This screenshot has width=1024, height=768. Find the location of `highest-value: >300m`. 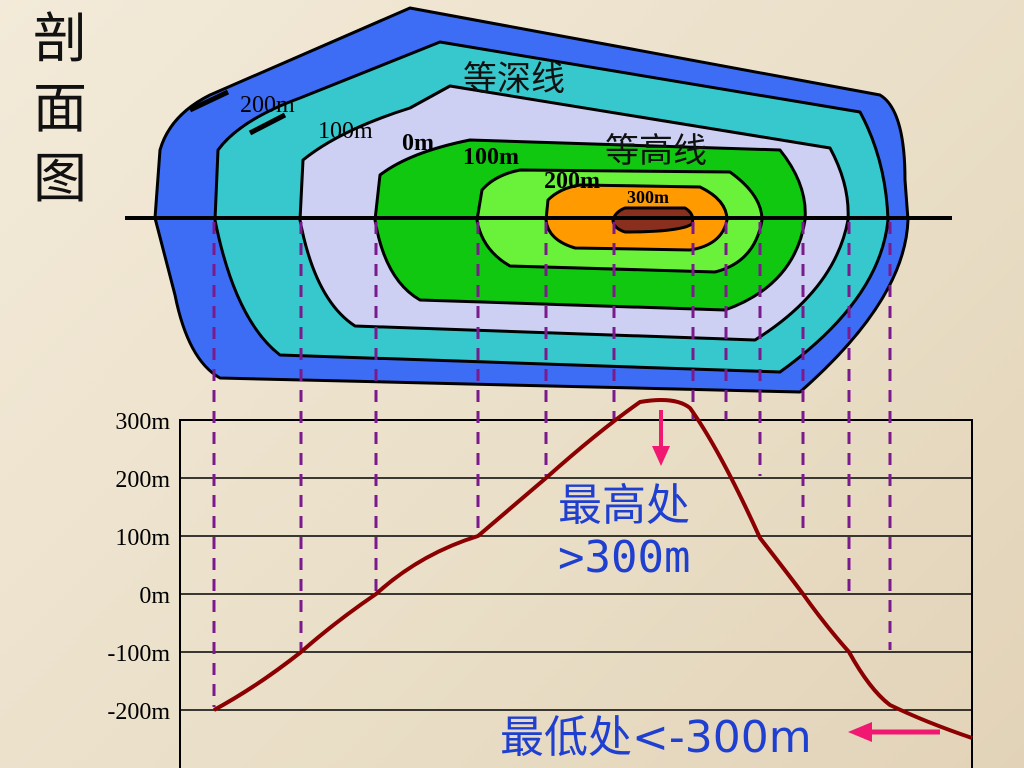

highest-value: >300m is located at coordinates (624, 557).